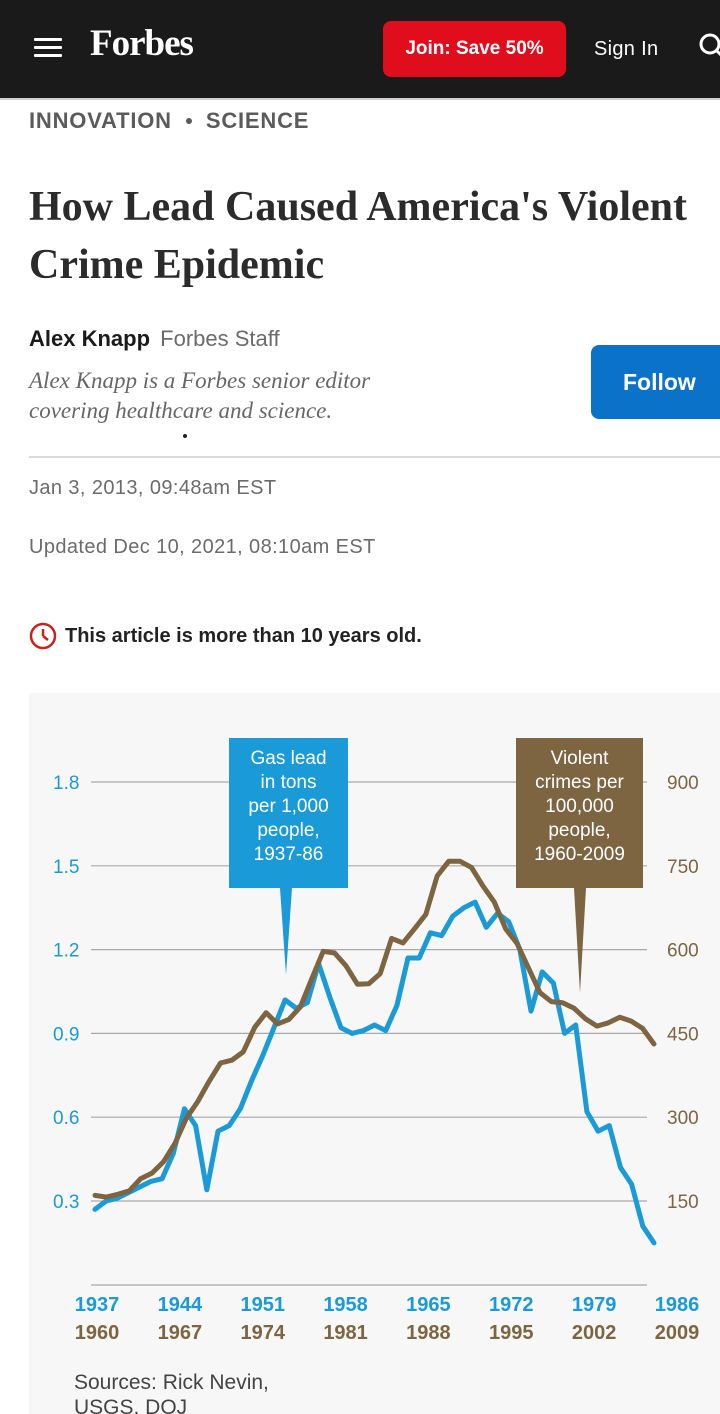 The width and height of the screenshot is (720, 1414). Describe the element at coordinates (594, 1333) in the screenshot. I see `x-tick-label-crime: 2002` at that location.